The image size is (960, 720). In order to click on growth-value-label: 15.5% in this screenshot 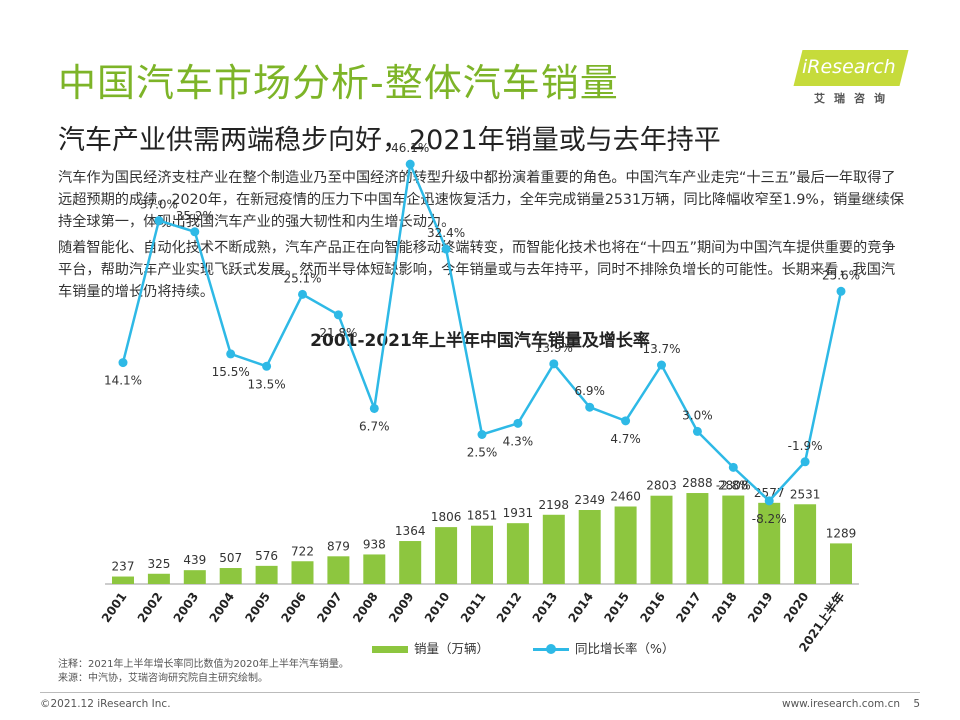, I will do `click(231, 372)`.